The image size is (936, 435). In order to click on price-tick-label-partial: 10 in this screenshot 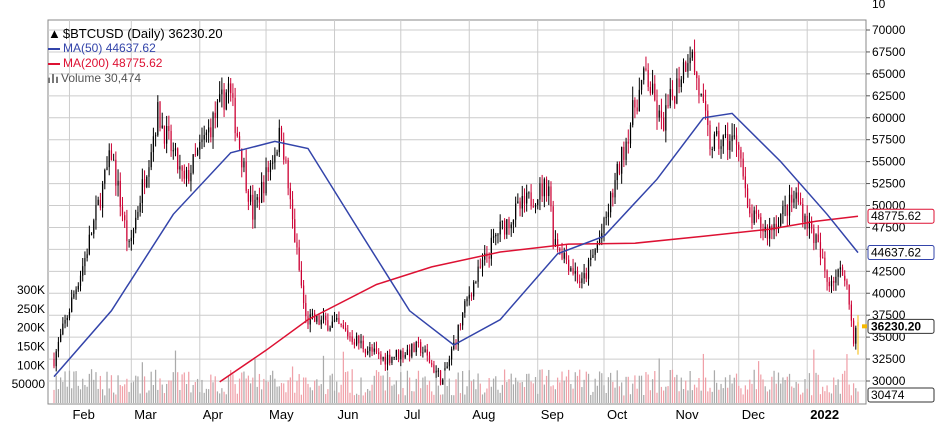, I will do `click(879, 5)`.